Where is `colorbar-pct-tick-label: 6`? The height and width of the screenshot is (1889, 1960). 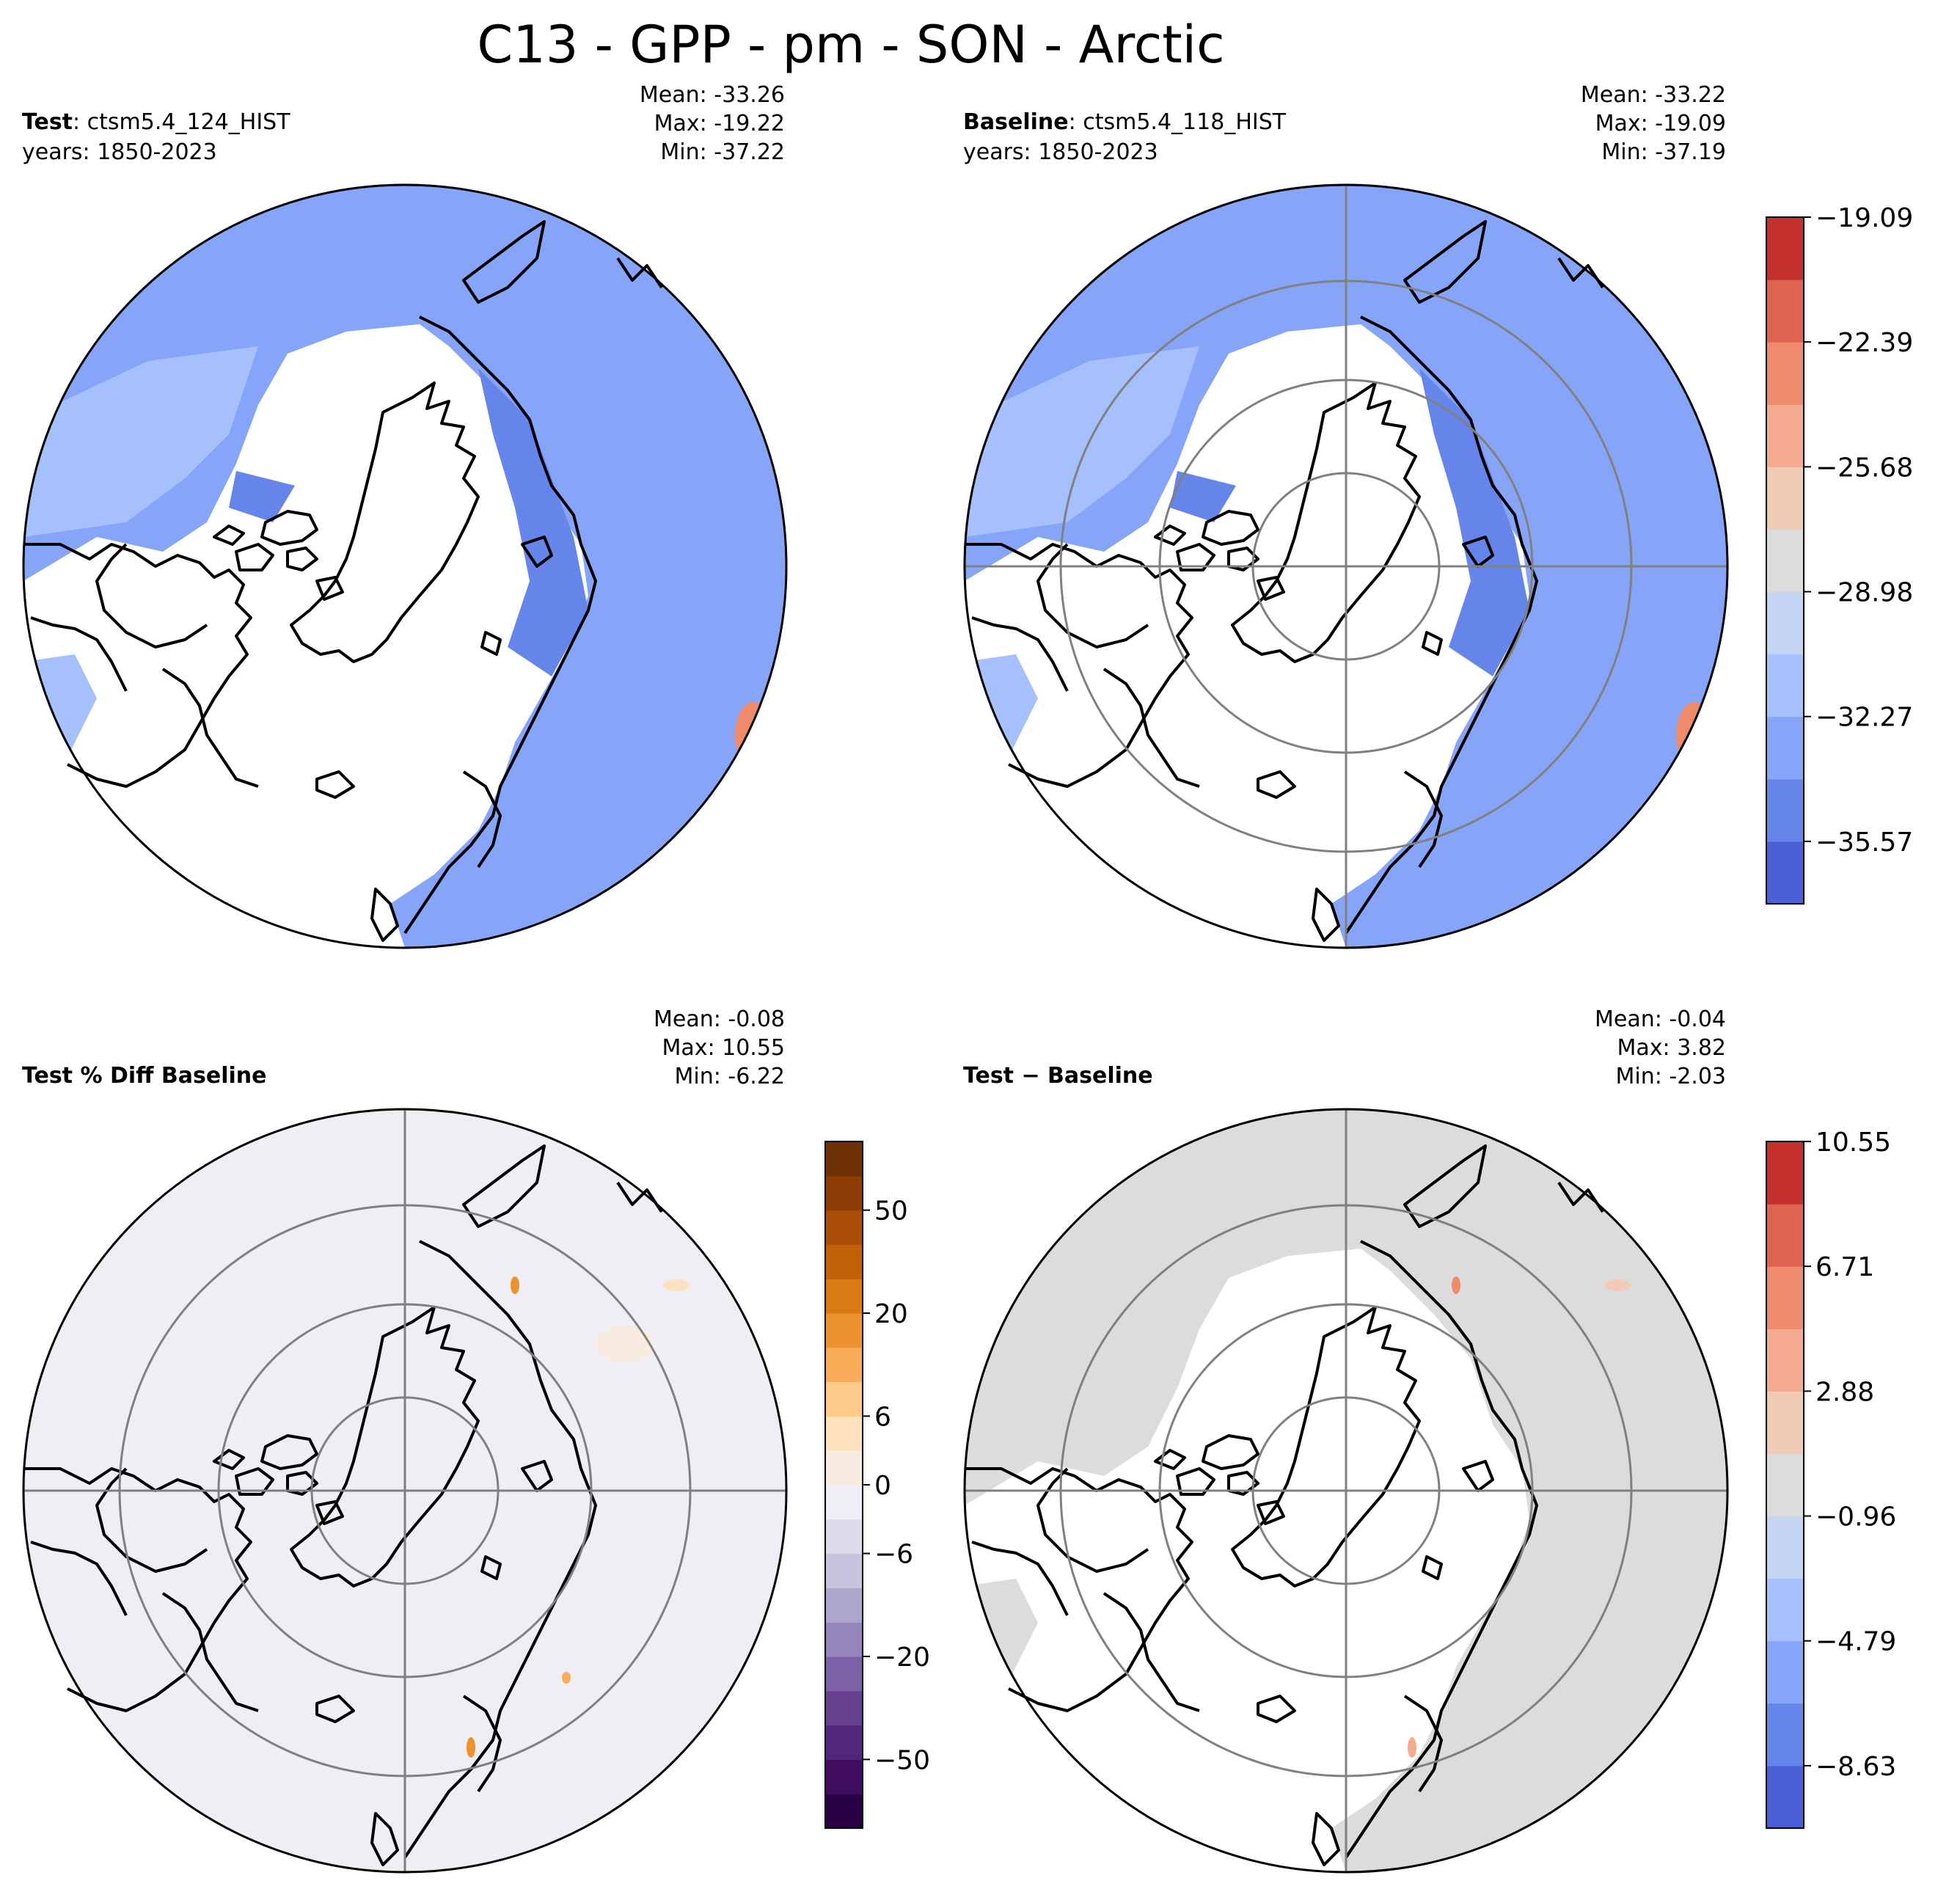
colorbar-pct-tick-label: 6 is located at coordinates (882, 1417).